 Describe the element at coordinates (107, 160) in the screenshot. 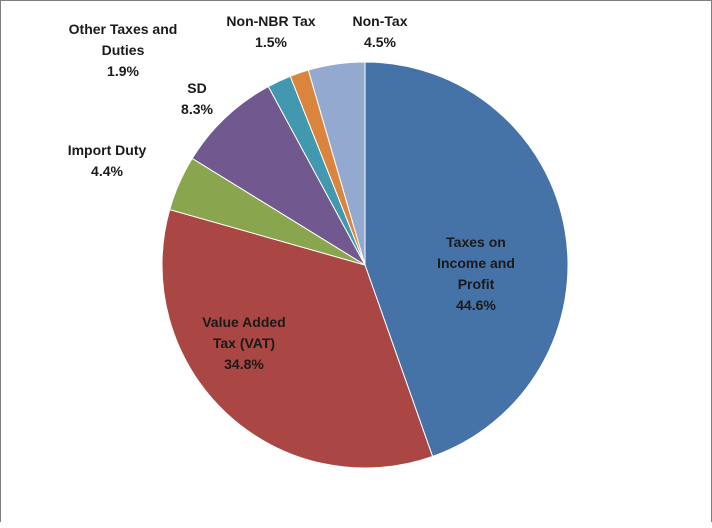

I see `data-label-import-duty: Import Duty 4.4%` at that location.